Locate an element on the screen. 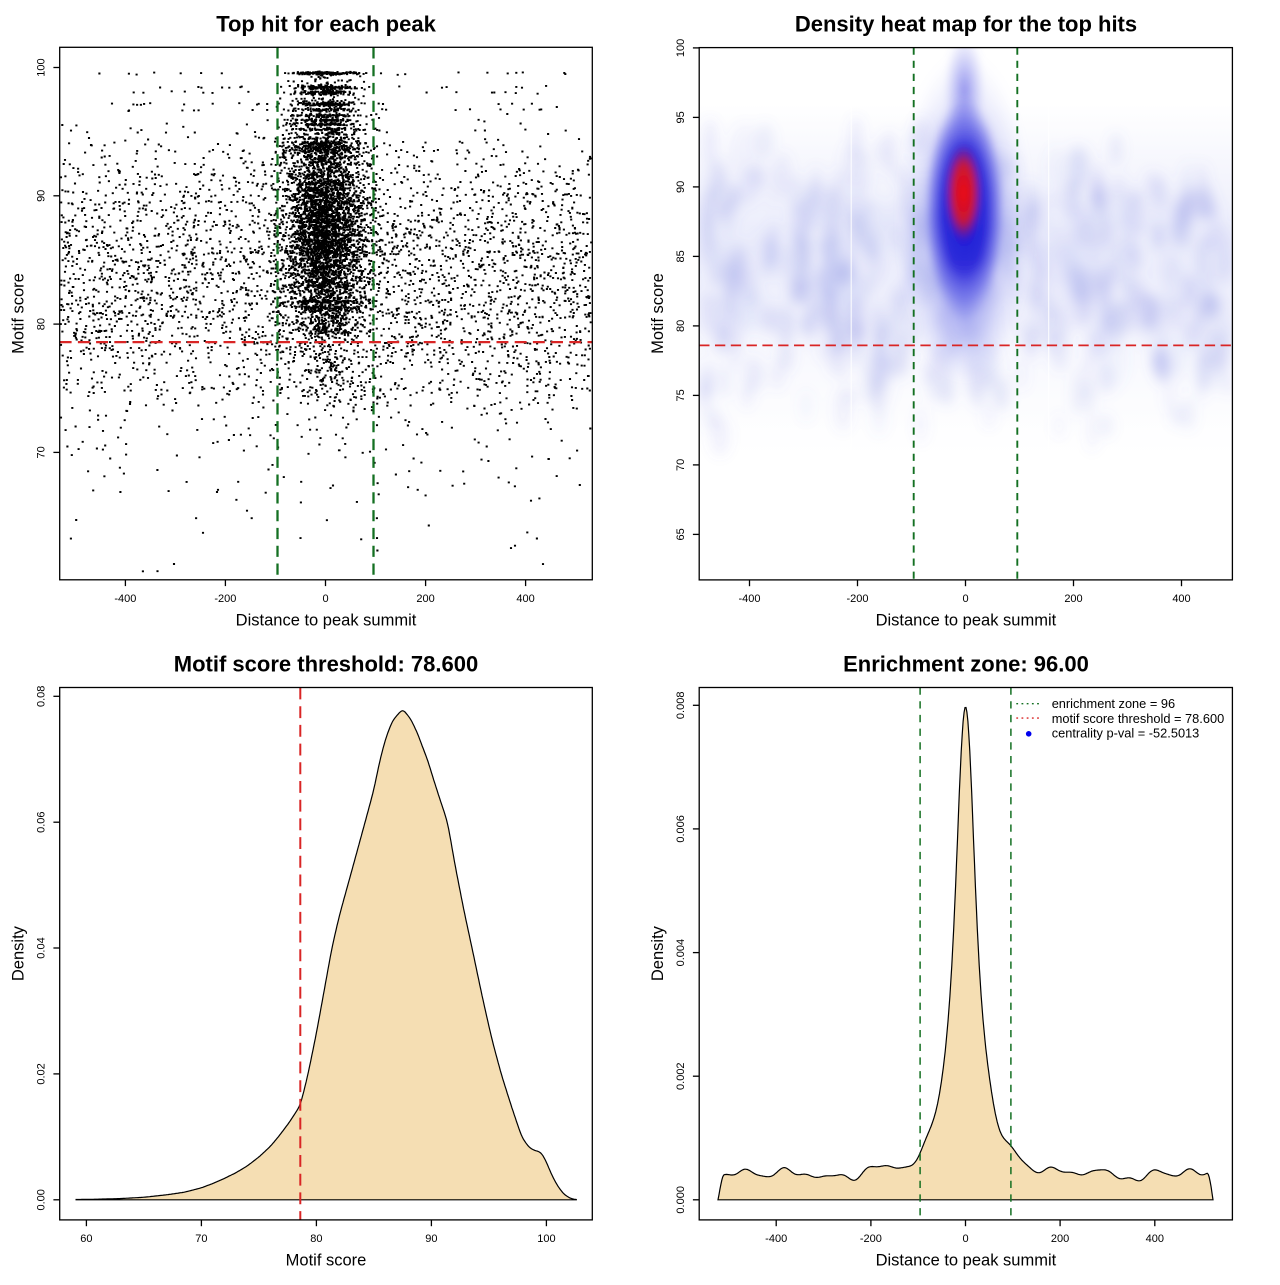  svg-text: 0.00 is located at coordinates (42, 1199).